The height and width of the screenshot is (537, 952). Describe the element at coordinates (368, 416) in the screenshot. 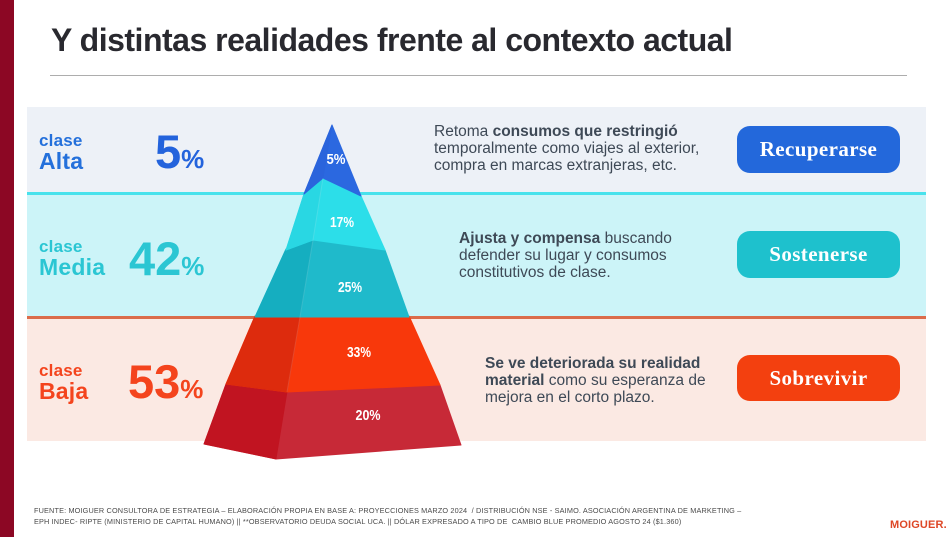

I see `svg-text: 20%` at that location.